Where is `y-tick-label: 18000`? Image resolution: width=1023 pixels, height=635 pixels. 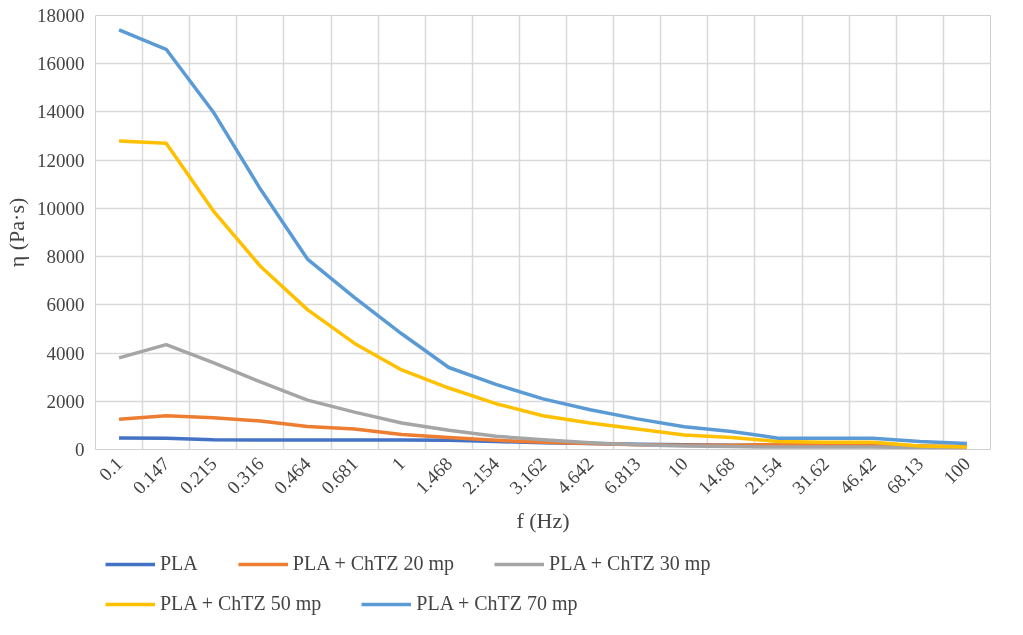
y-tick-label: 18000 is located at coordinates (61, 15).